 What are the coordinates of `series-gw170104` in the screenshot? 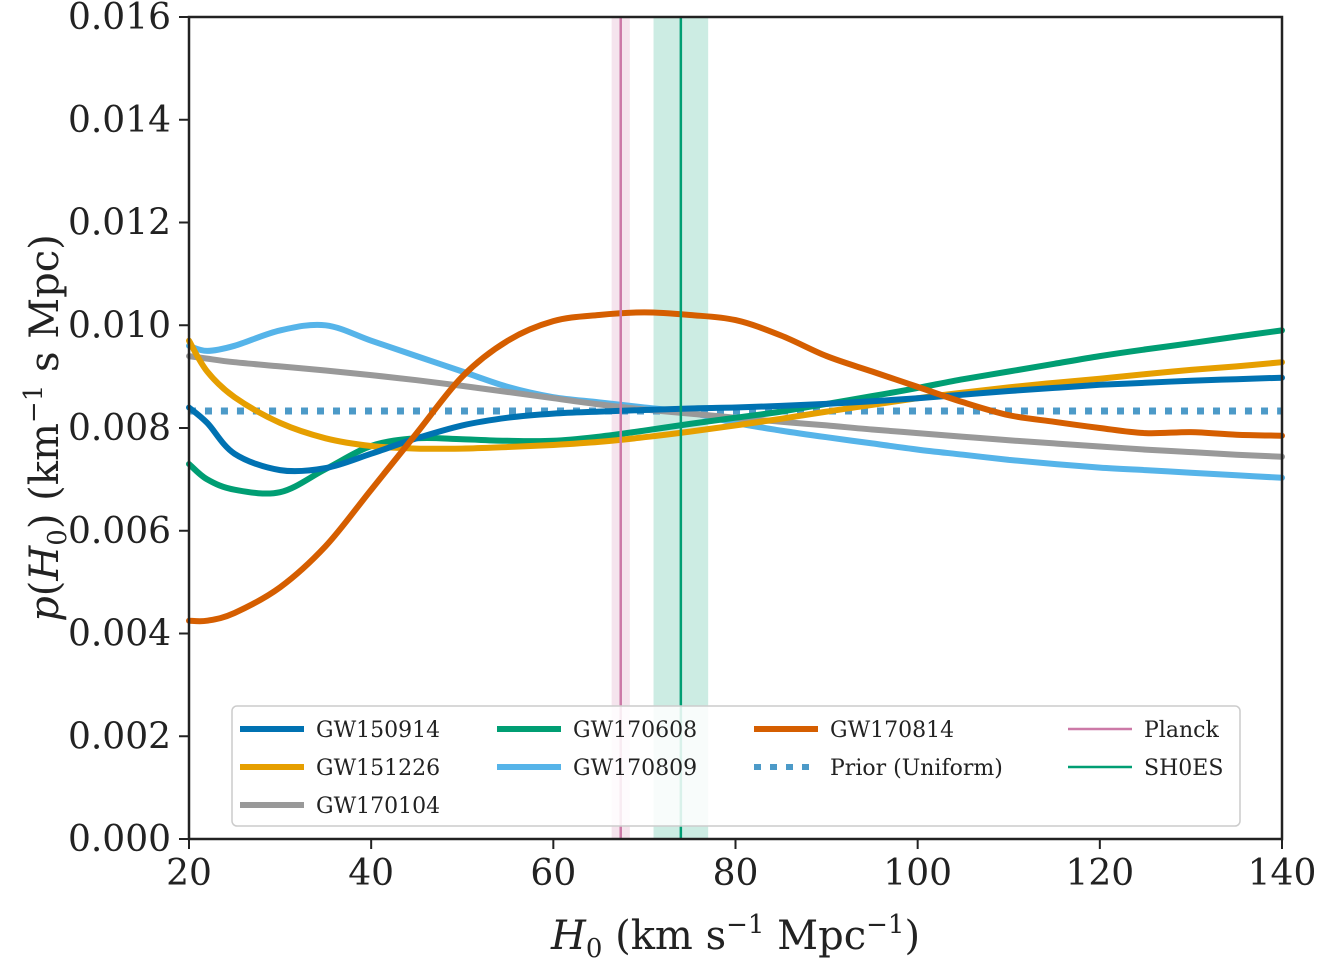 It's located at (735, 406).